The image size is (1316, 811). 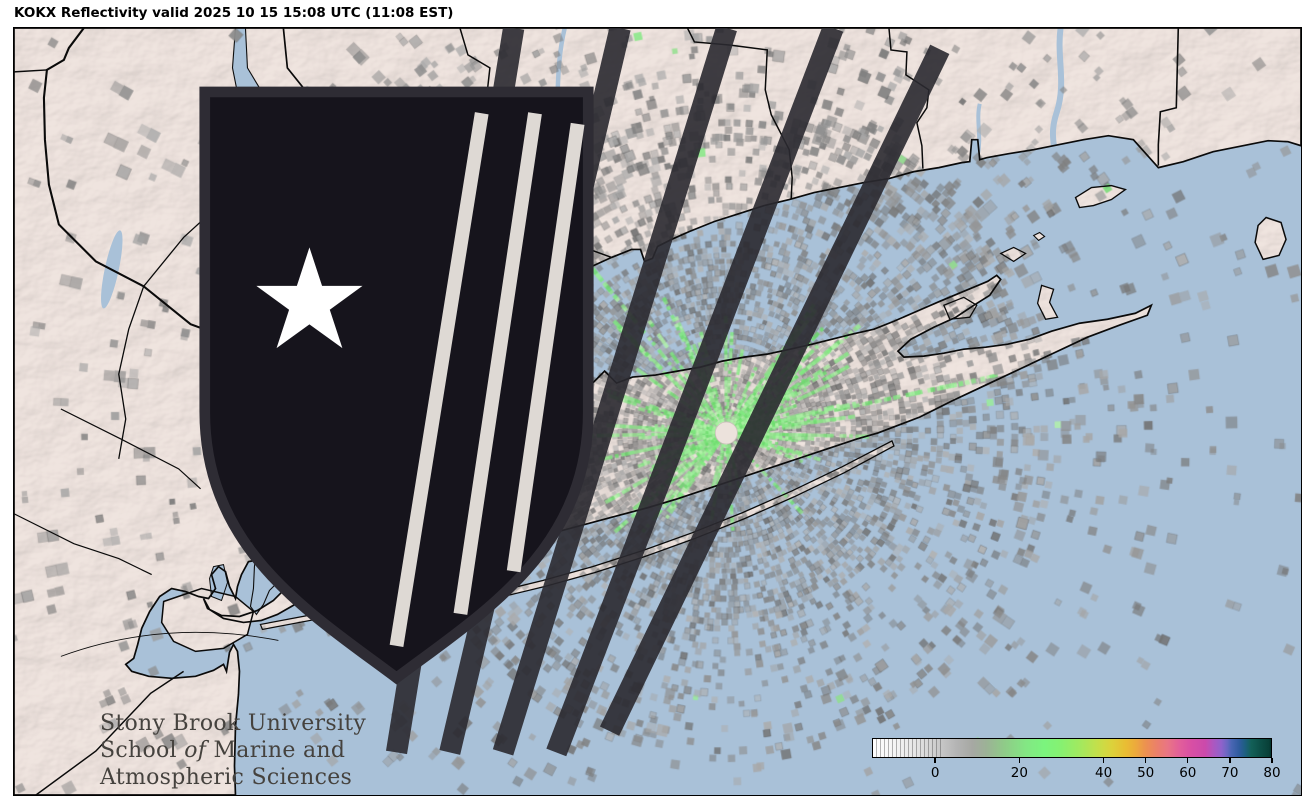 I want to click on reflectivity-colorbar: 0 20 40 50 60 70 80, so click(x=1076, y=763).